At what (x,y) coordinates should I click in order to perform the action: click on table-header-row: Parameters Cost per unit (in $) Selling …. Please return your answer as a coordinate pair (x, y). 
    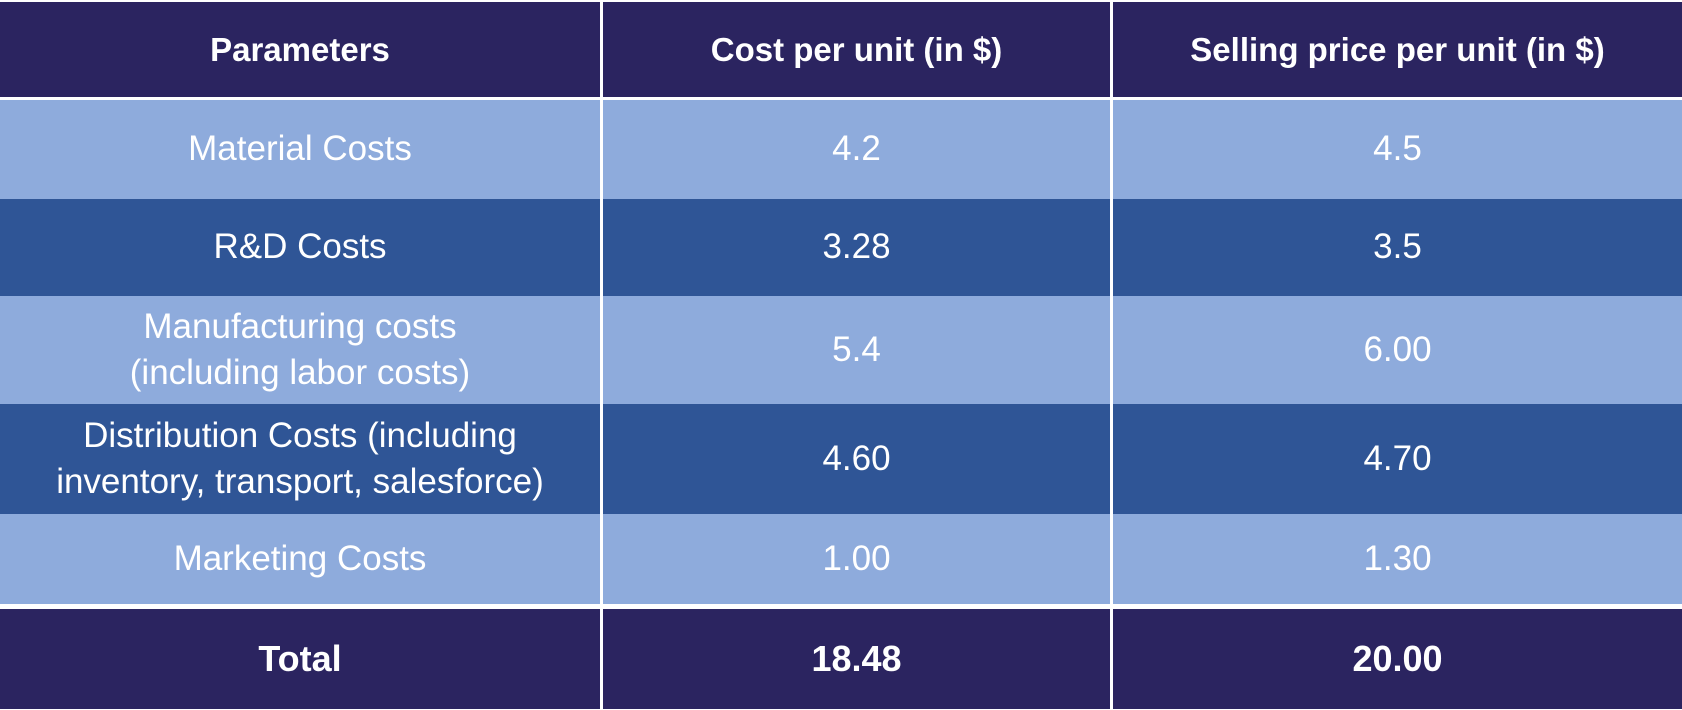
    Looking at the image, I should click on (841, 49).